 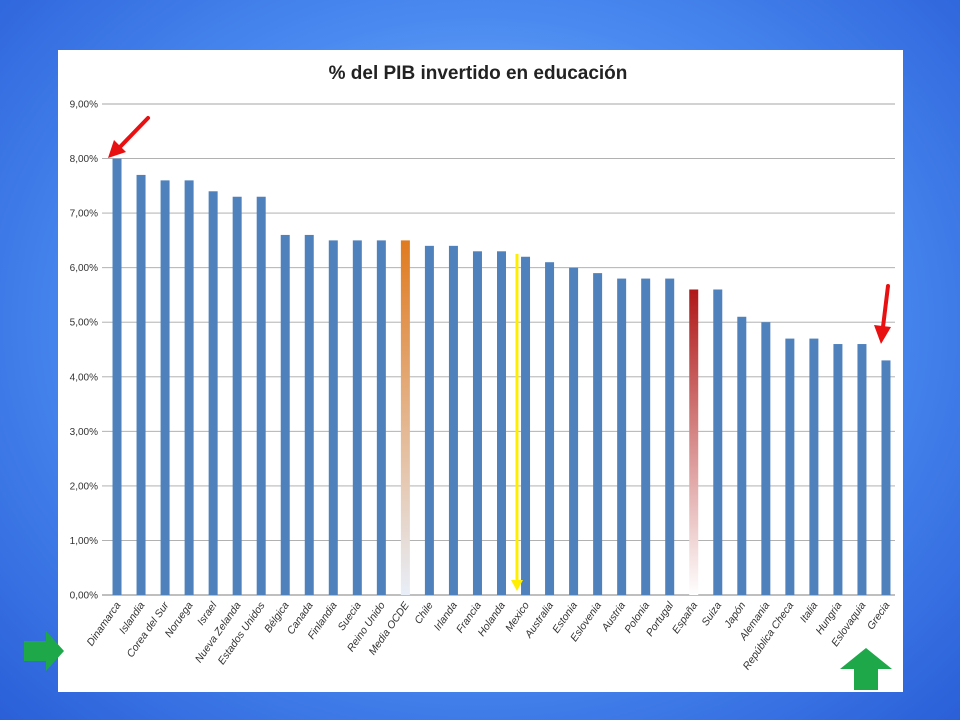 I want to click on bar-reino-unido, so click(x=381, y=417).